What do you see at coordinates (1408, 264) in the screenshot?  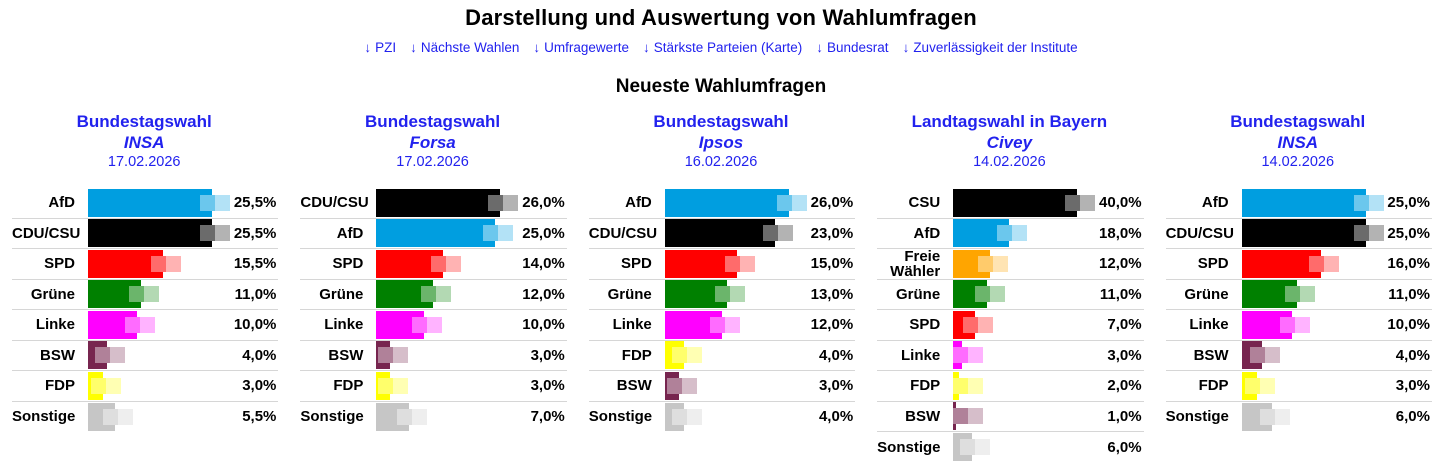 I see `poll-value: 16,0%` at bounding box center [1408, 264].